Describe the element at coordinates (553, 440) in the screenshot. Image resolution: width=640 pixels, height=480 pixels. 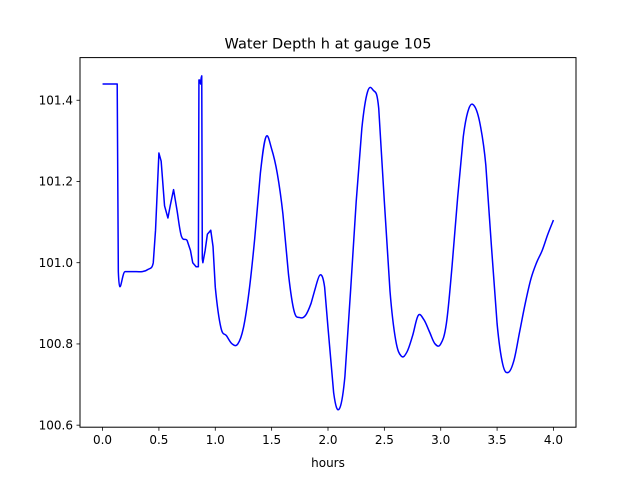
I see `x-tick-label: 4.0` at that location.